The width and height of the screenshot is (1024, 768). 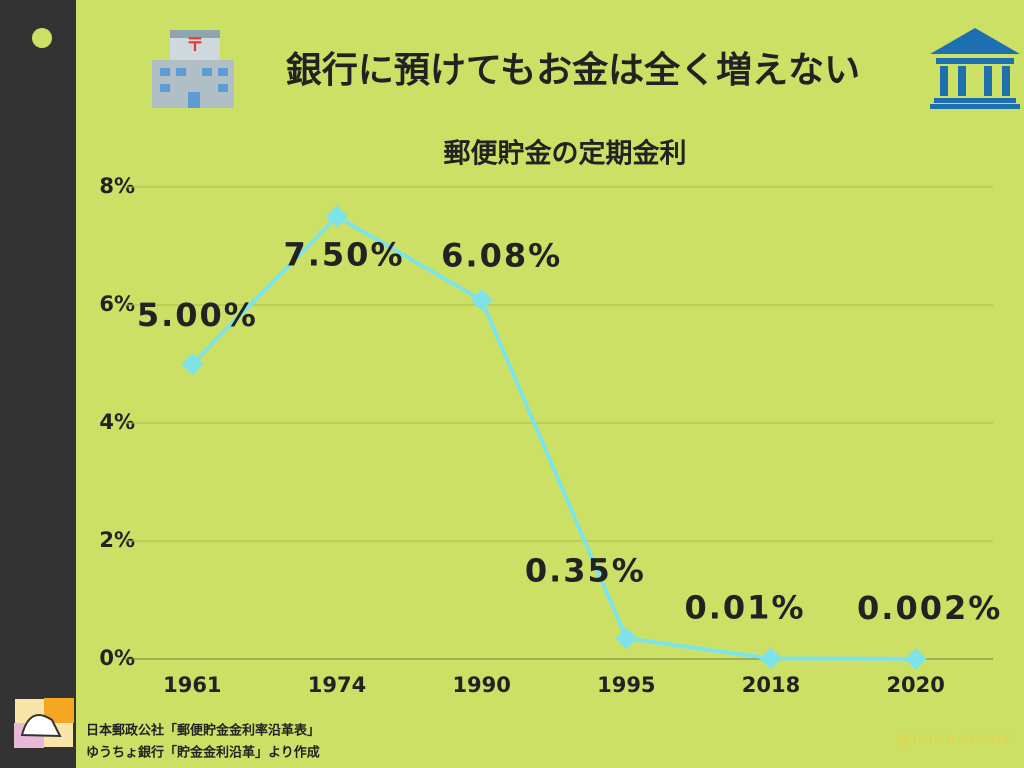 I want to click on x-tick-label: 1974, so click(x=337, y=685).